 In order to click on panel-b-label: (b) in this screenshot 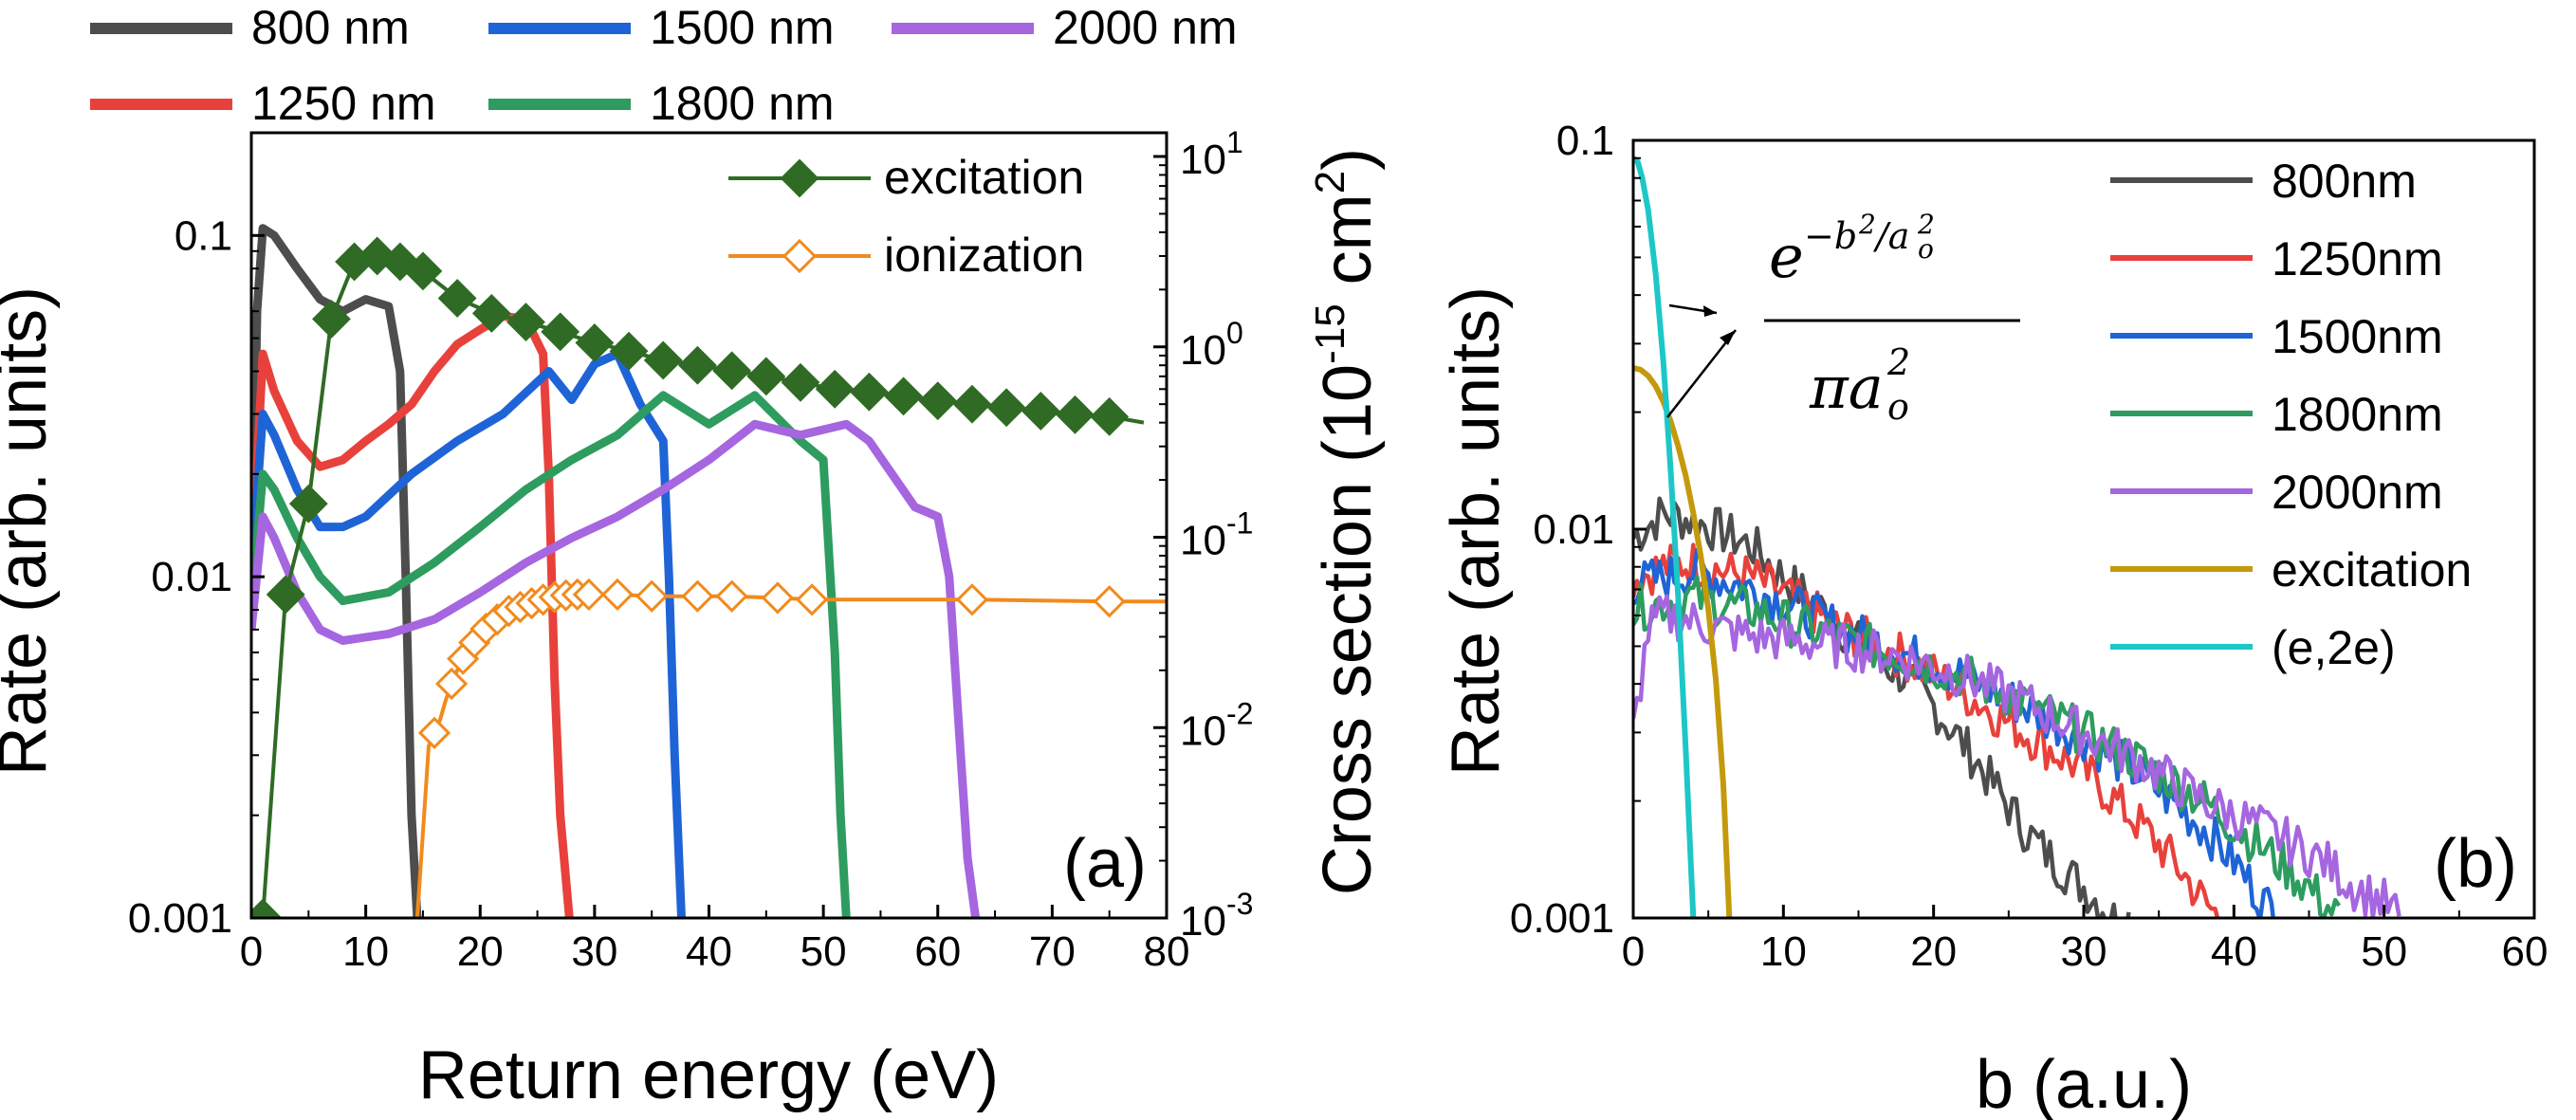, I will do `click(2475, 864)`.